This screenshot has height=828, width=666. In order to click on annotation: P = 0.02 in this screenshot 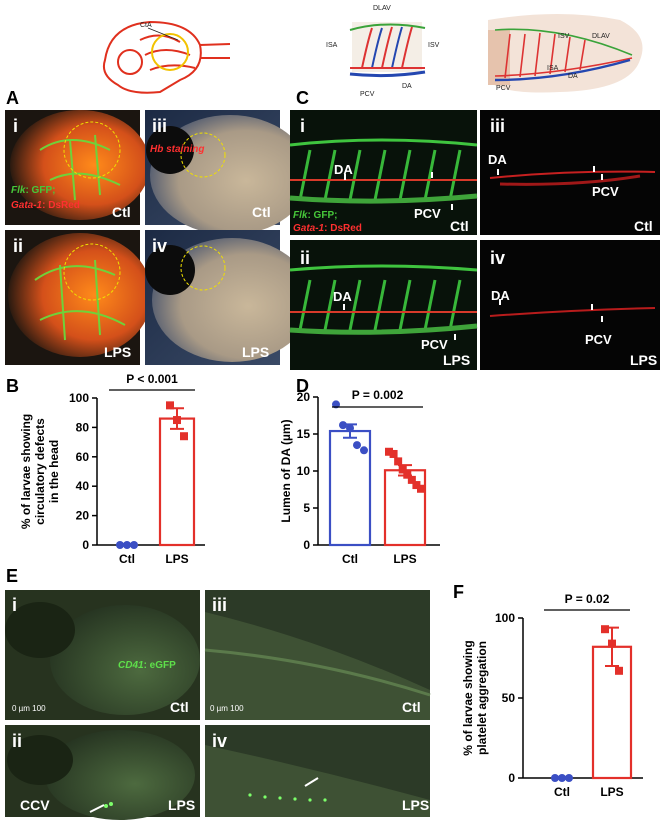, I will do `click(587, 599)`.